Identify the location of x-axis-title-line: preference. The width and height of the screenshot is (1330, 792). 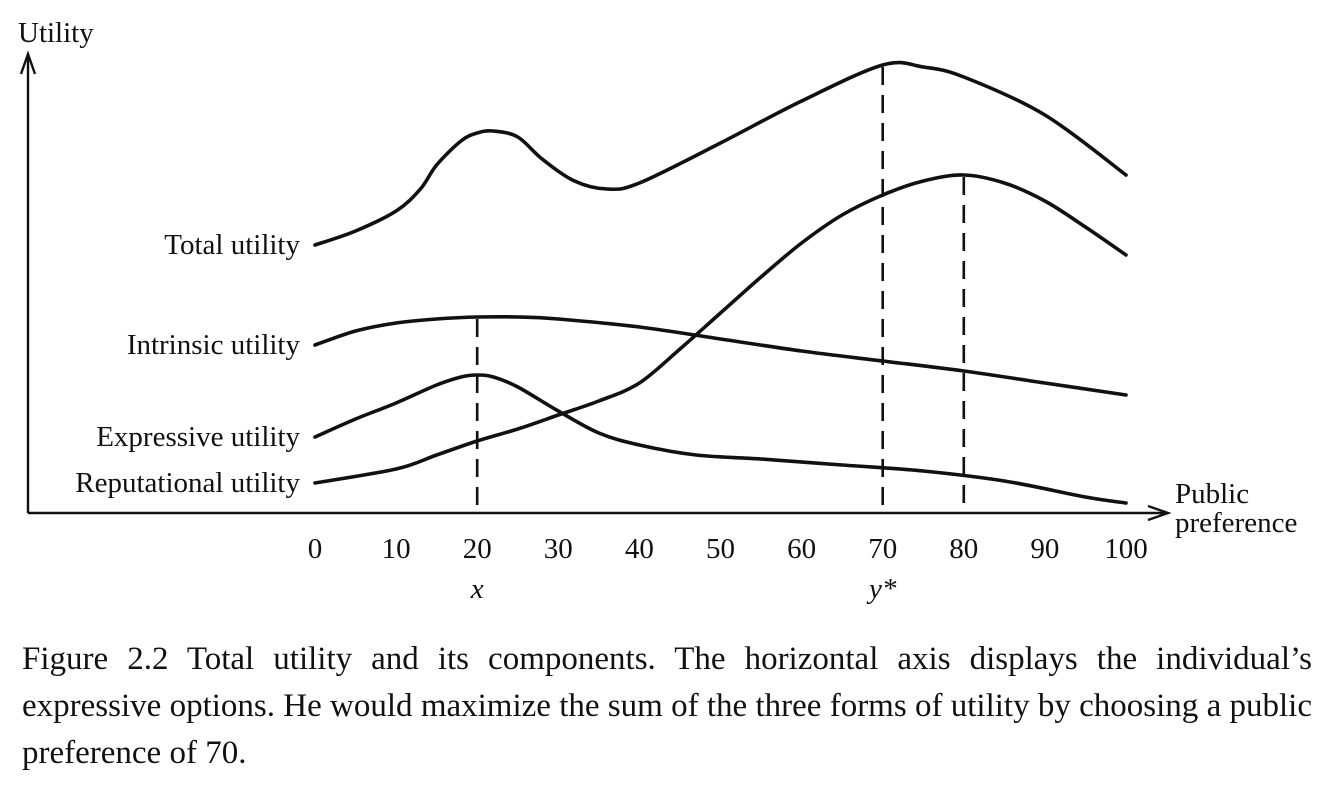
(1236, 523).